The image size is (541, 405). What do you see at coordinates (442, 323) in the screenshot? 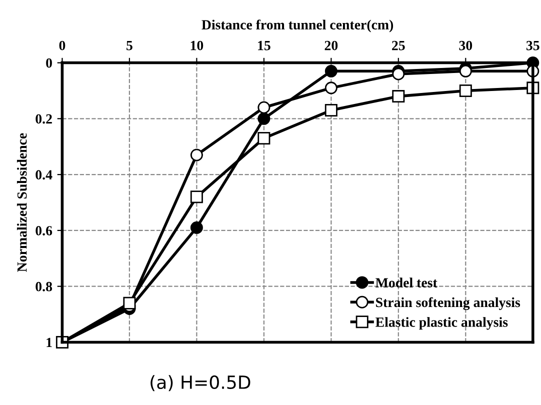
I see `legend-label: Elastic plastic analysis` at bounding box center [442, 323].